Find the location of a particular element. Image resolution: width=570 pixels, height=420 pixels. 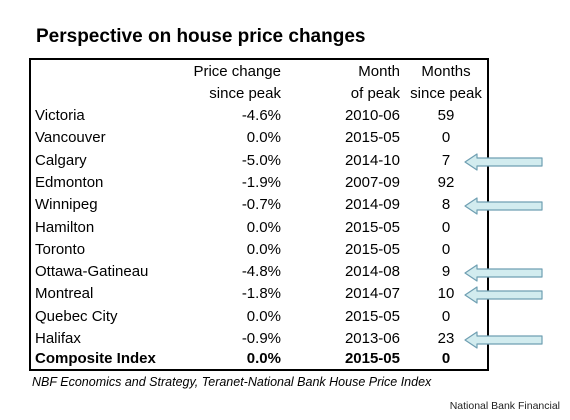

row-change: -5.0% is located at coordinates (261, 160).